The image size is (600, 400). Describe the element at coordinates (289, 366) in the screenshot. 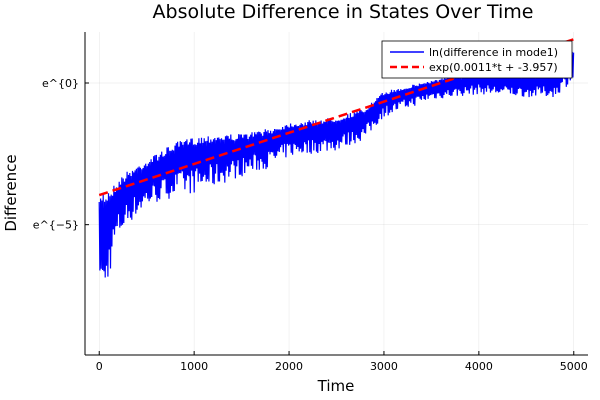

I see `x-tick-label: 2000` at that location.